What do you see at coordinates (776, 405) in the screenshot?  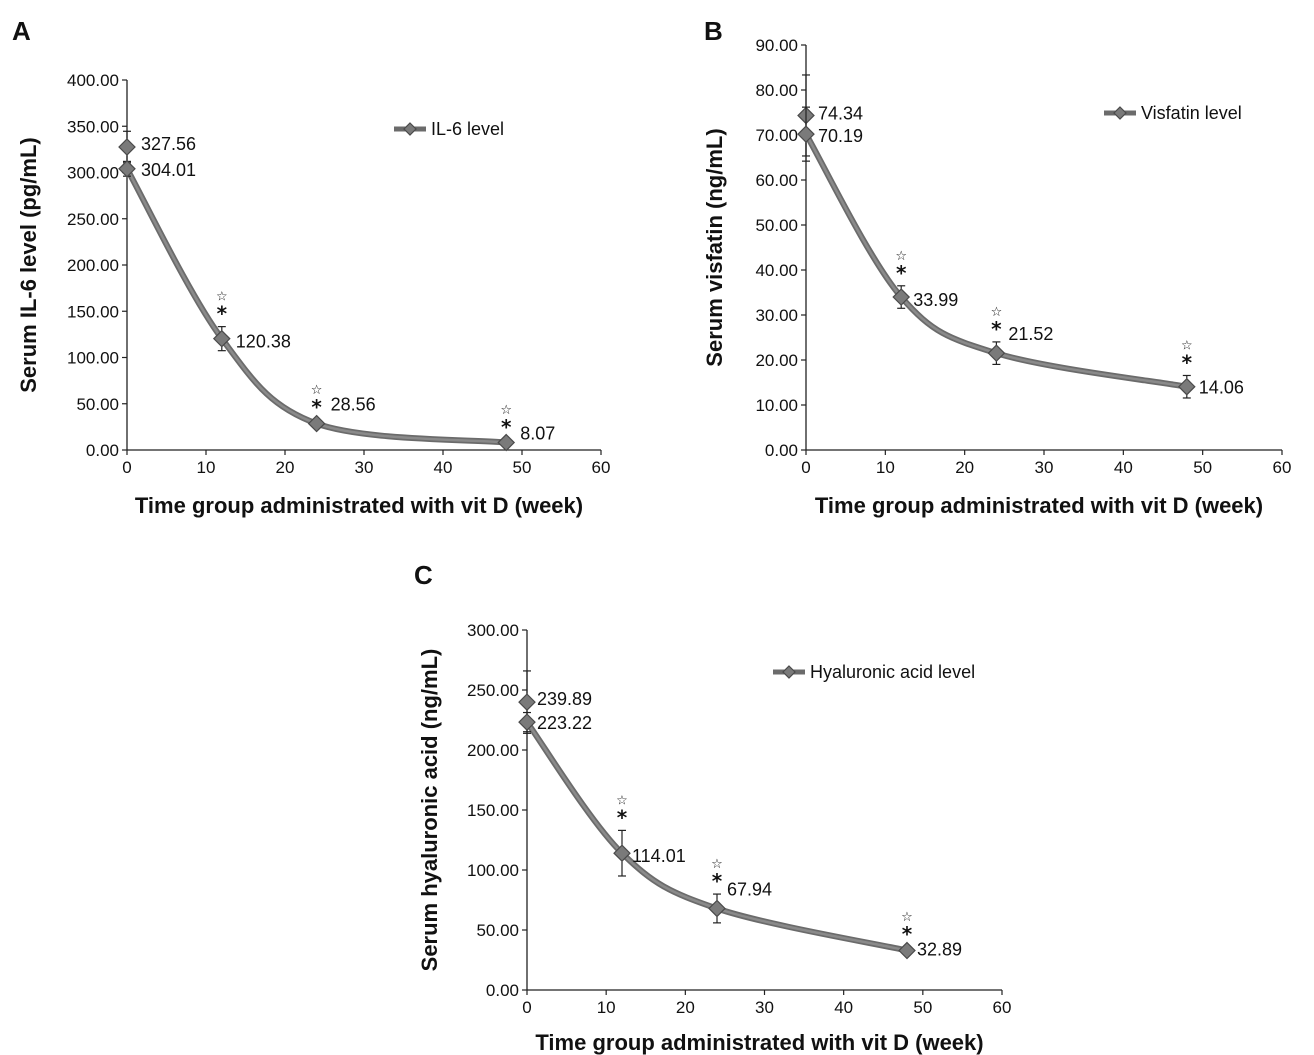 I see `y-tick-label: 10.00` at bounding box center [776, 405].